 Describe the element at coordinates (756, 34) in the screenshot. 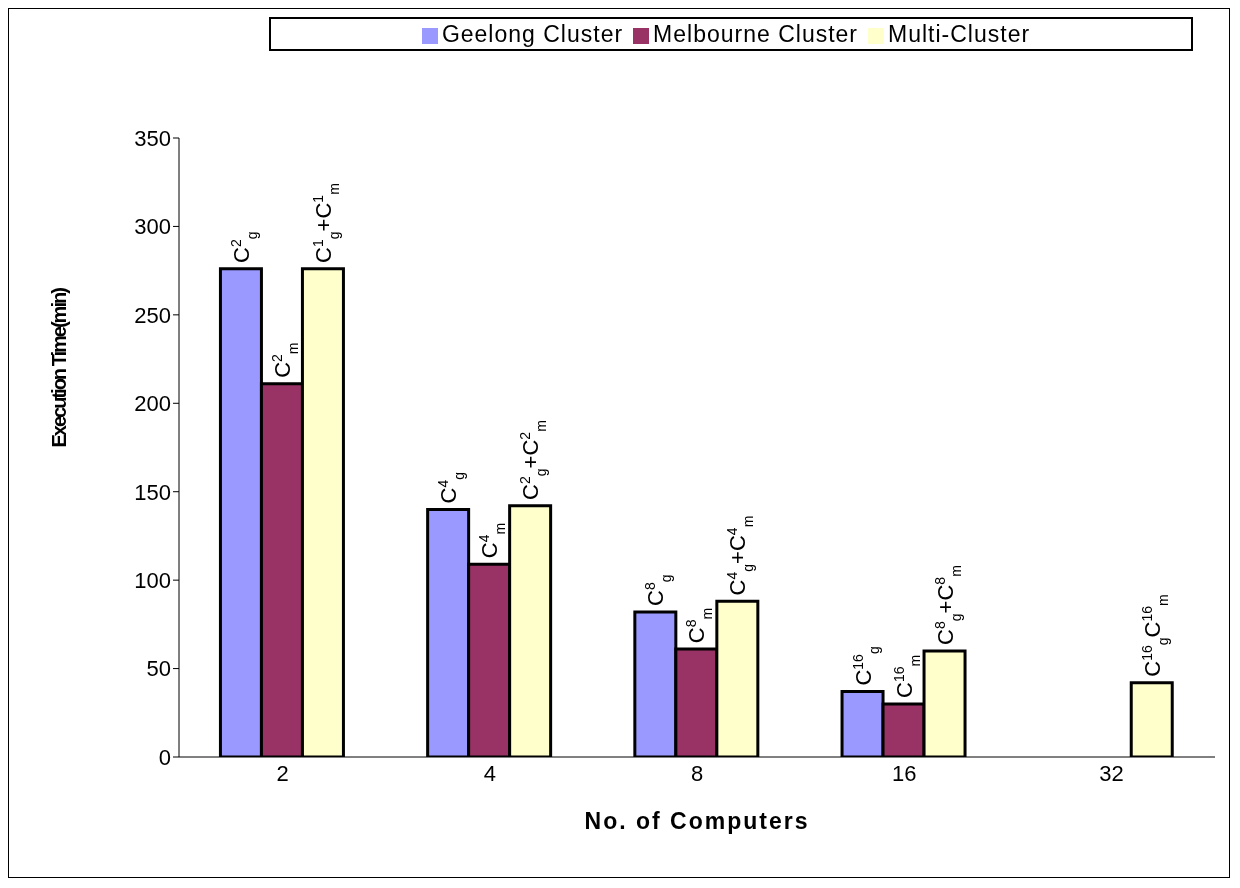

I see `legend-label: Melbourne Cluster` at that location.